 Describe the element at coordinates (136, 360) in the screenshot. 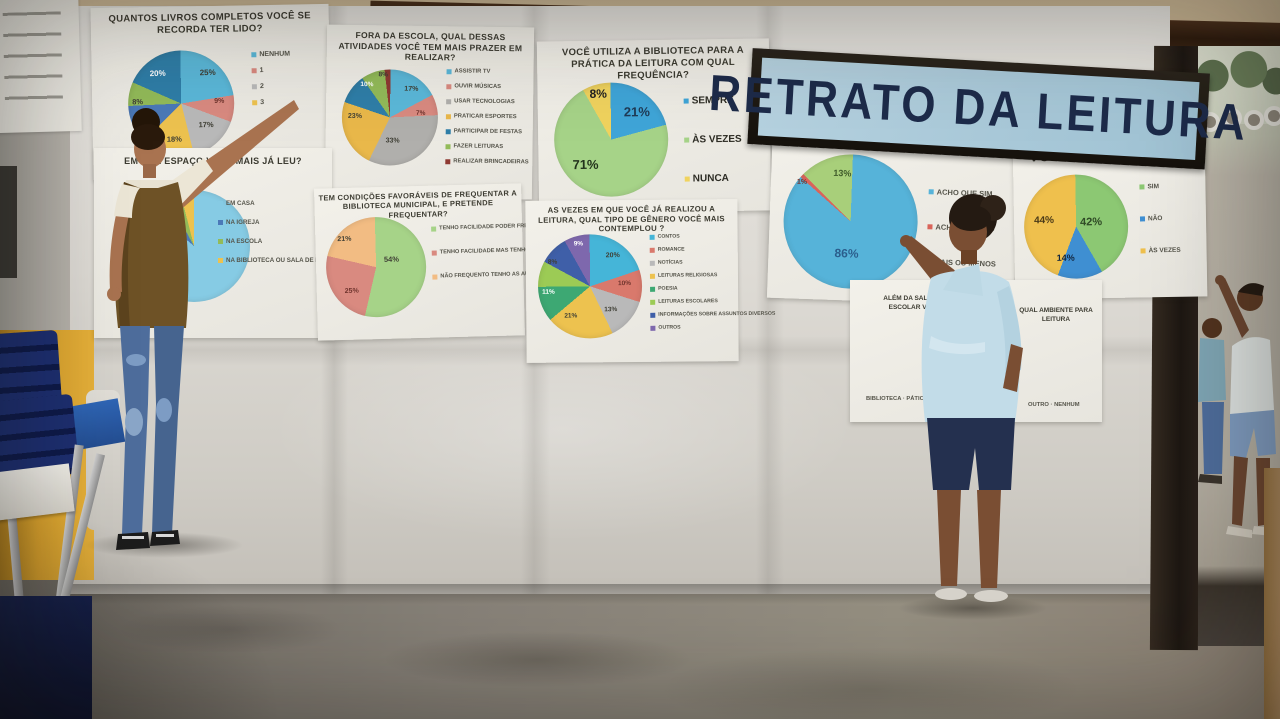

I see `ripped-thigh` at that location.